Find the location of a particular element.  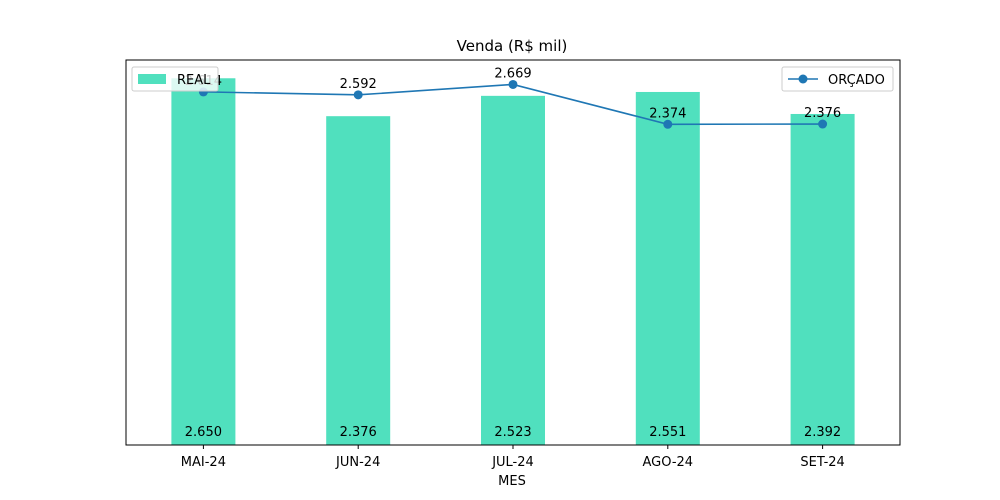

x-tick-label-0: MAI-24 is located at coordinates (203, 462).